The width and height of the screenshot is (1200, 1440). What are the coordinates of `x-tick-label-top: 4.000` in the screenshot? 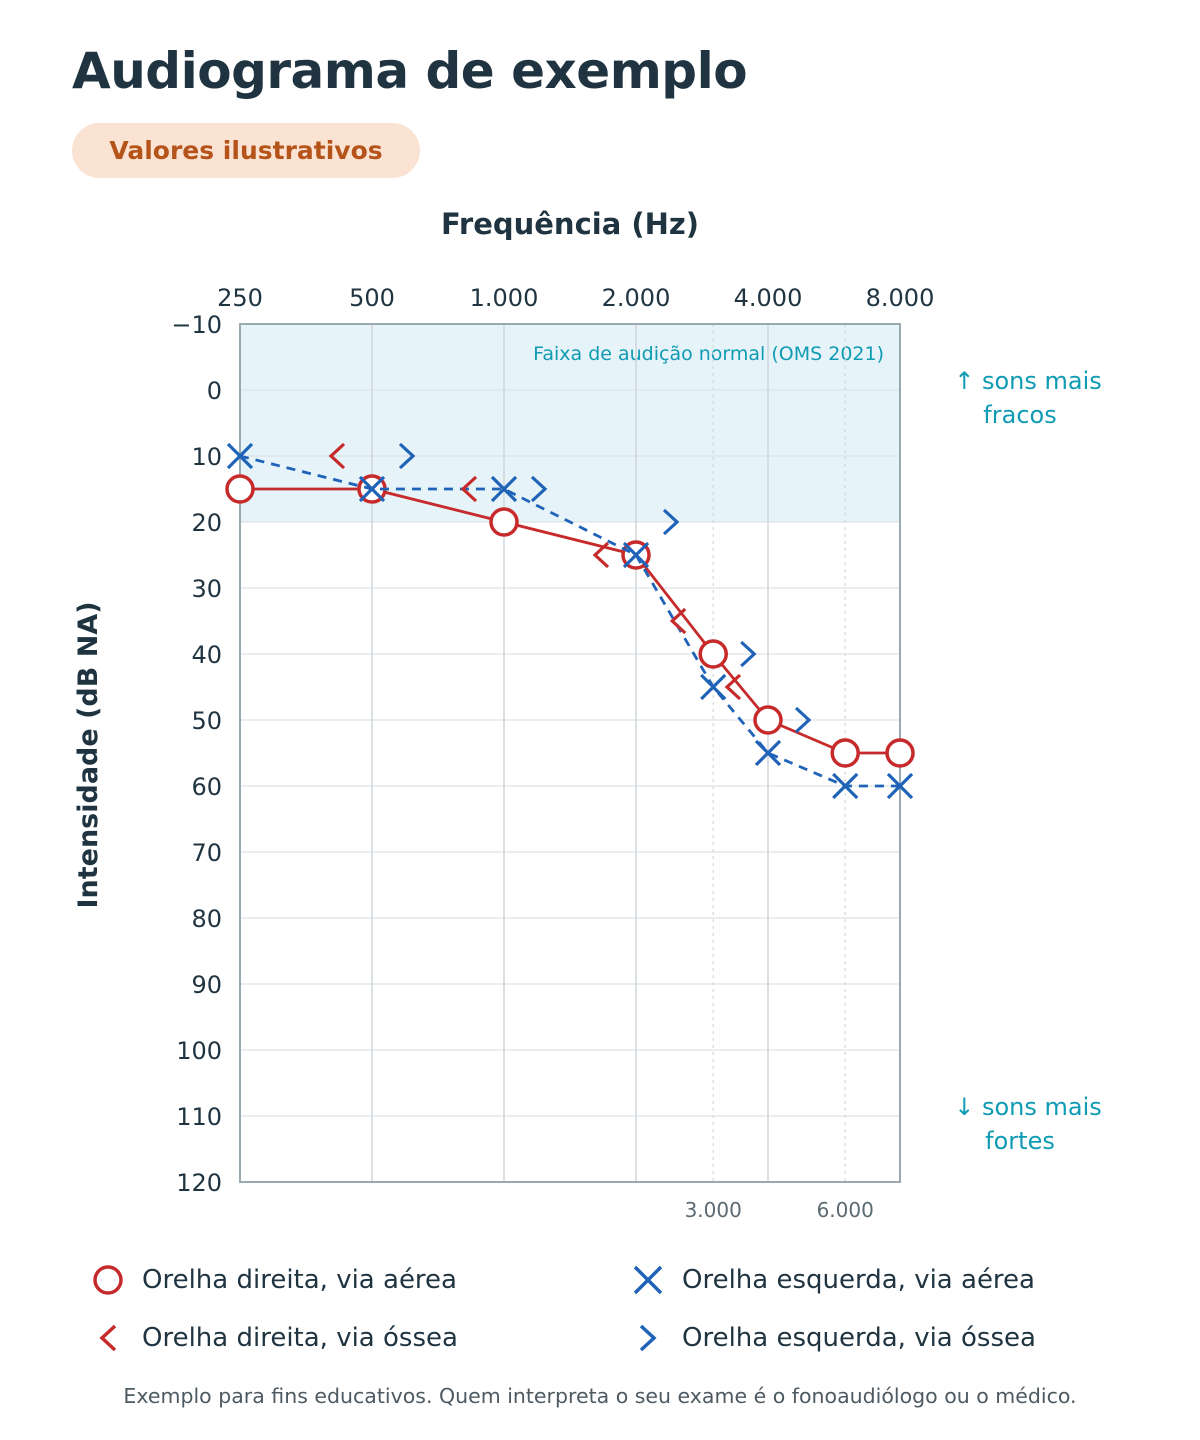 It's located at (768, 298).